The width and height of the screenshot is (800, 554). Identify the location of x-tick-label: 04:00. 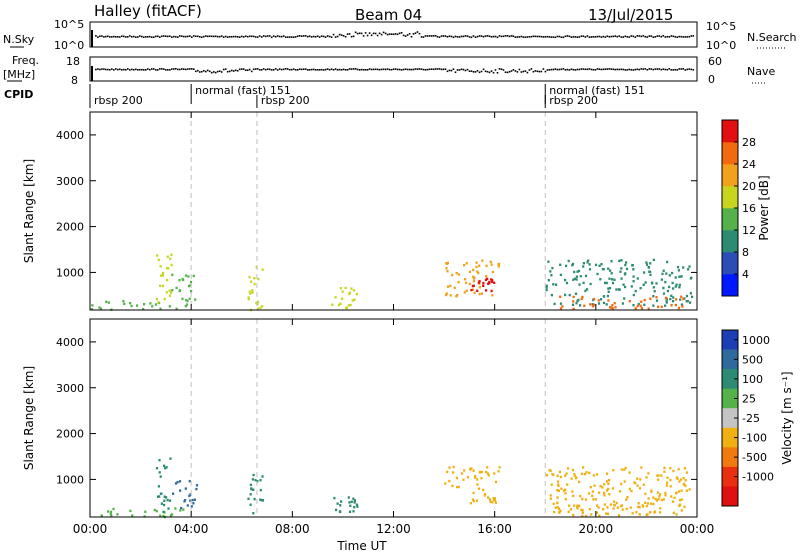
(191, 529).